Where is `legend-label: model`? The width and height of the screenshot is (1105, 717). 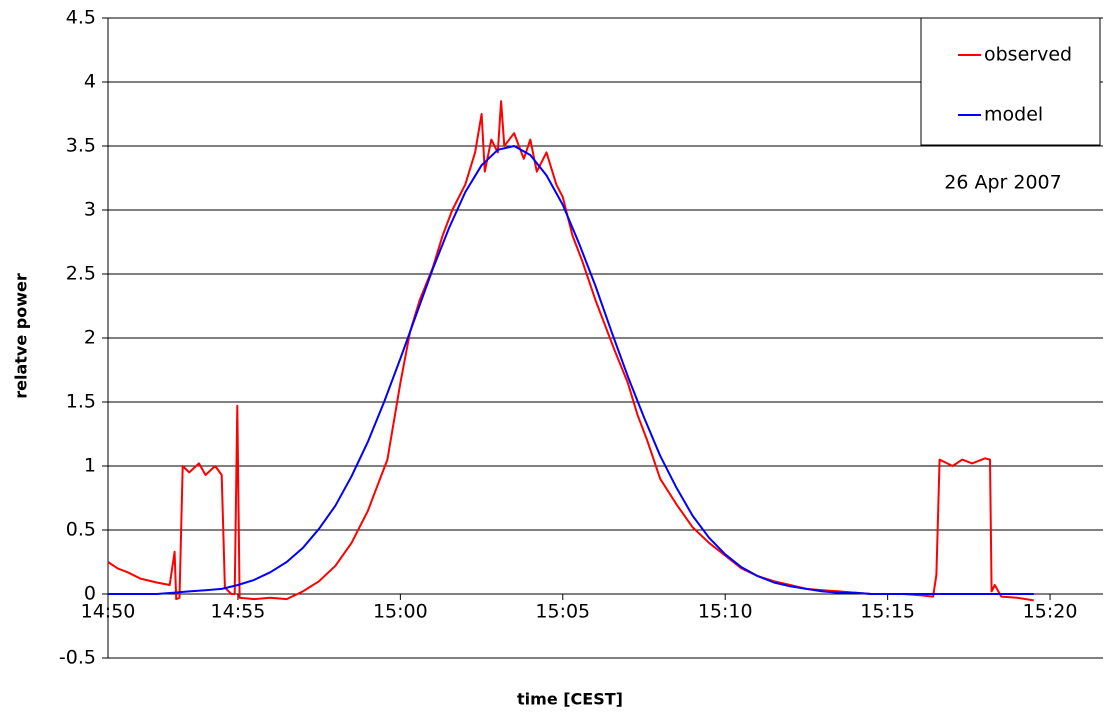
legend-label: model is located at coordinates (1013, 115).